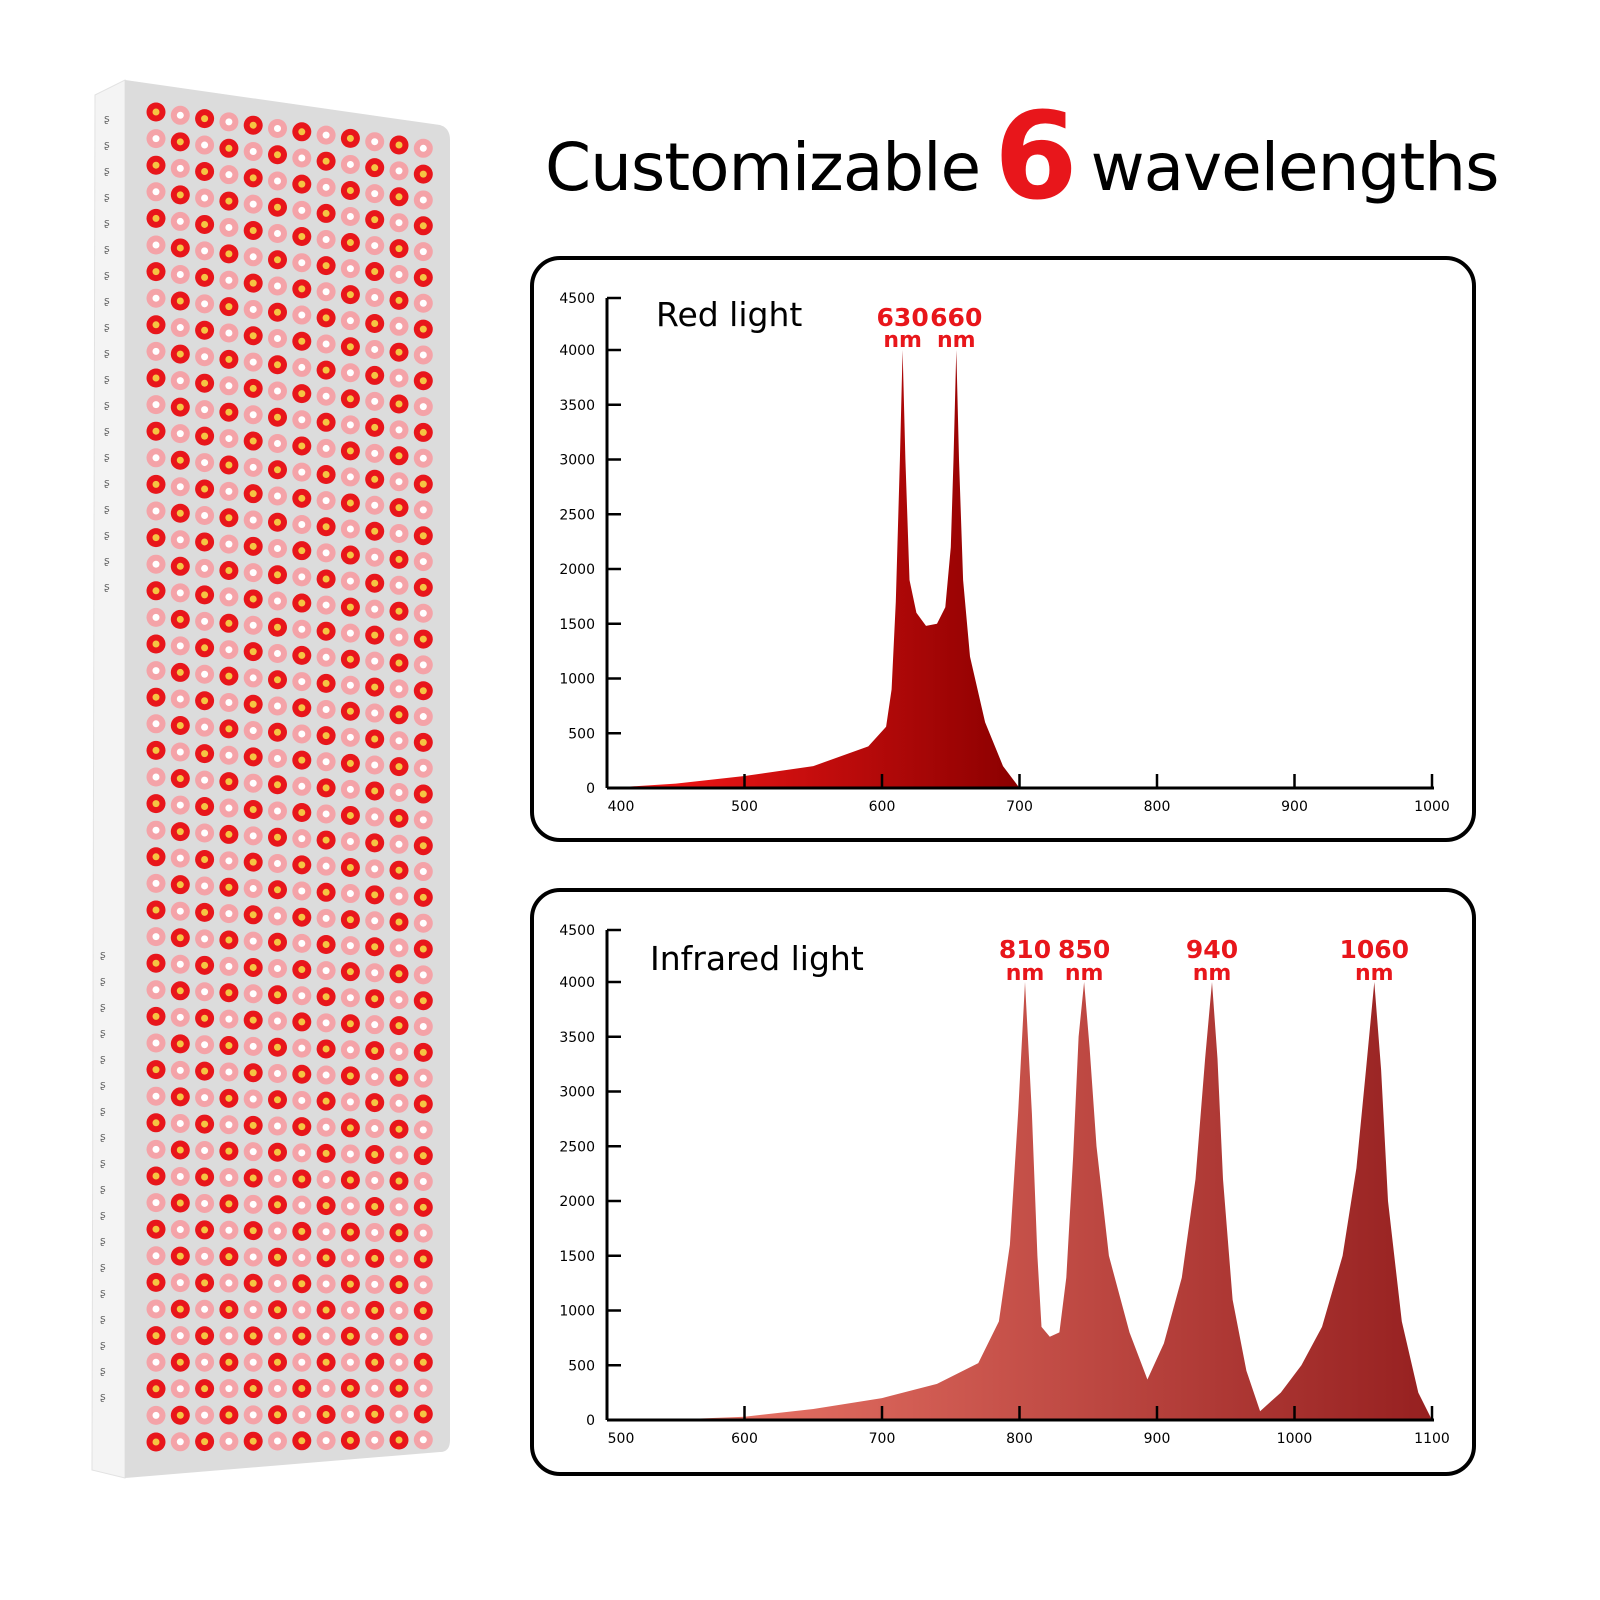 This screenshot has height=1600, width=1600. What do you see at coordinates (1295, 1439) in the screenshot?
I see `x-tick-label: 1000` at bounding box center [1295, 1439].